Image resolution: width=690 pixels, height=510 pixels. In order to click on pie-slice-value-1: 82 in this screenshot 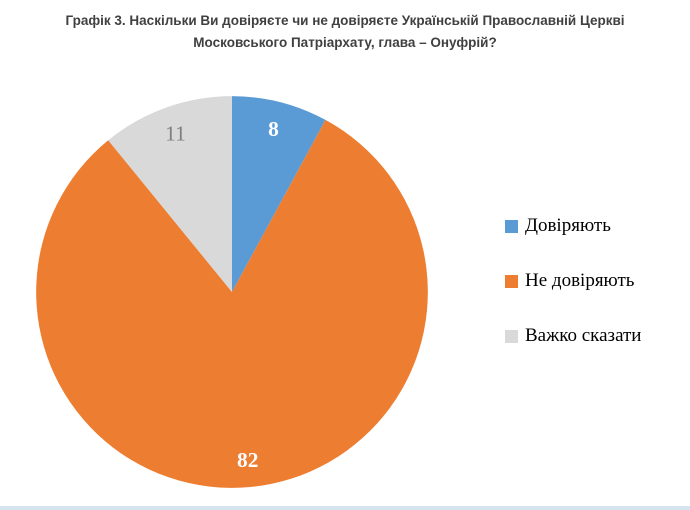, I will do `click(247, 460)`.